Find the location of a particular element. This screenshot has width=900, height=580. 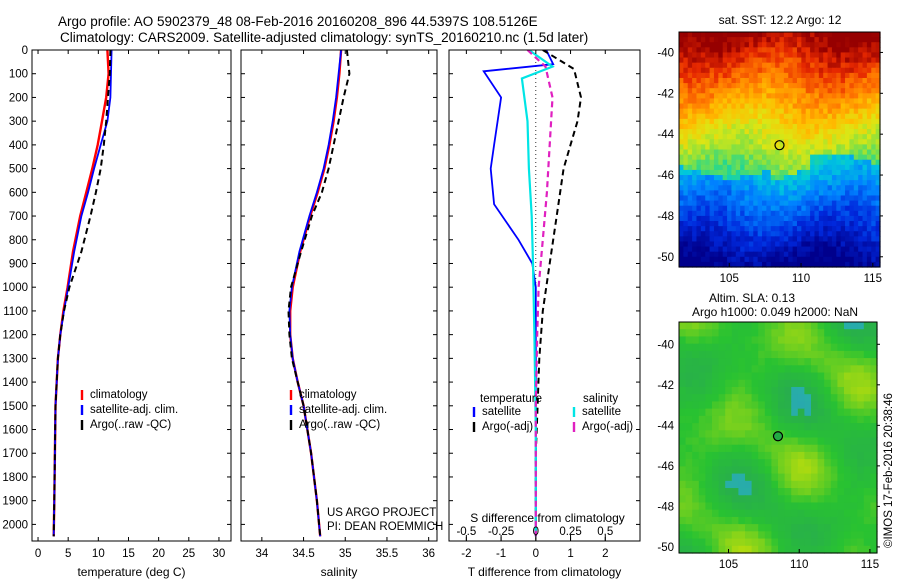

x-tick-label: 34.5 is located at coordinates (303, 554).